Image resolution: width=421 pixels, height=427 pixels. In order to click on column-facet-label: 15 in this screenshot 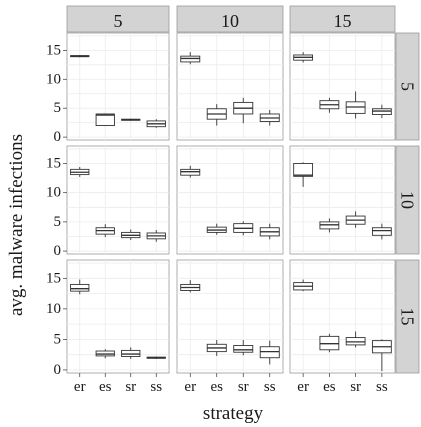, I will do `click(343, 21)`.